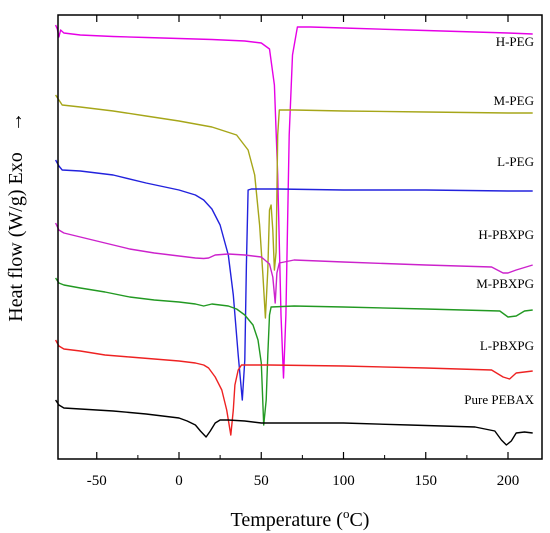 The height and width of the screenshot is (533, 550). I want to click on x-tick-label-0: 0, so click(179, 481).